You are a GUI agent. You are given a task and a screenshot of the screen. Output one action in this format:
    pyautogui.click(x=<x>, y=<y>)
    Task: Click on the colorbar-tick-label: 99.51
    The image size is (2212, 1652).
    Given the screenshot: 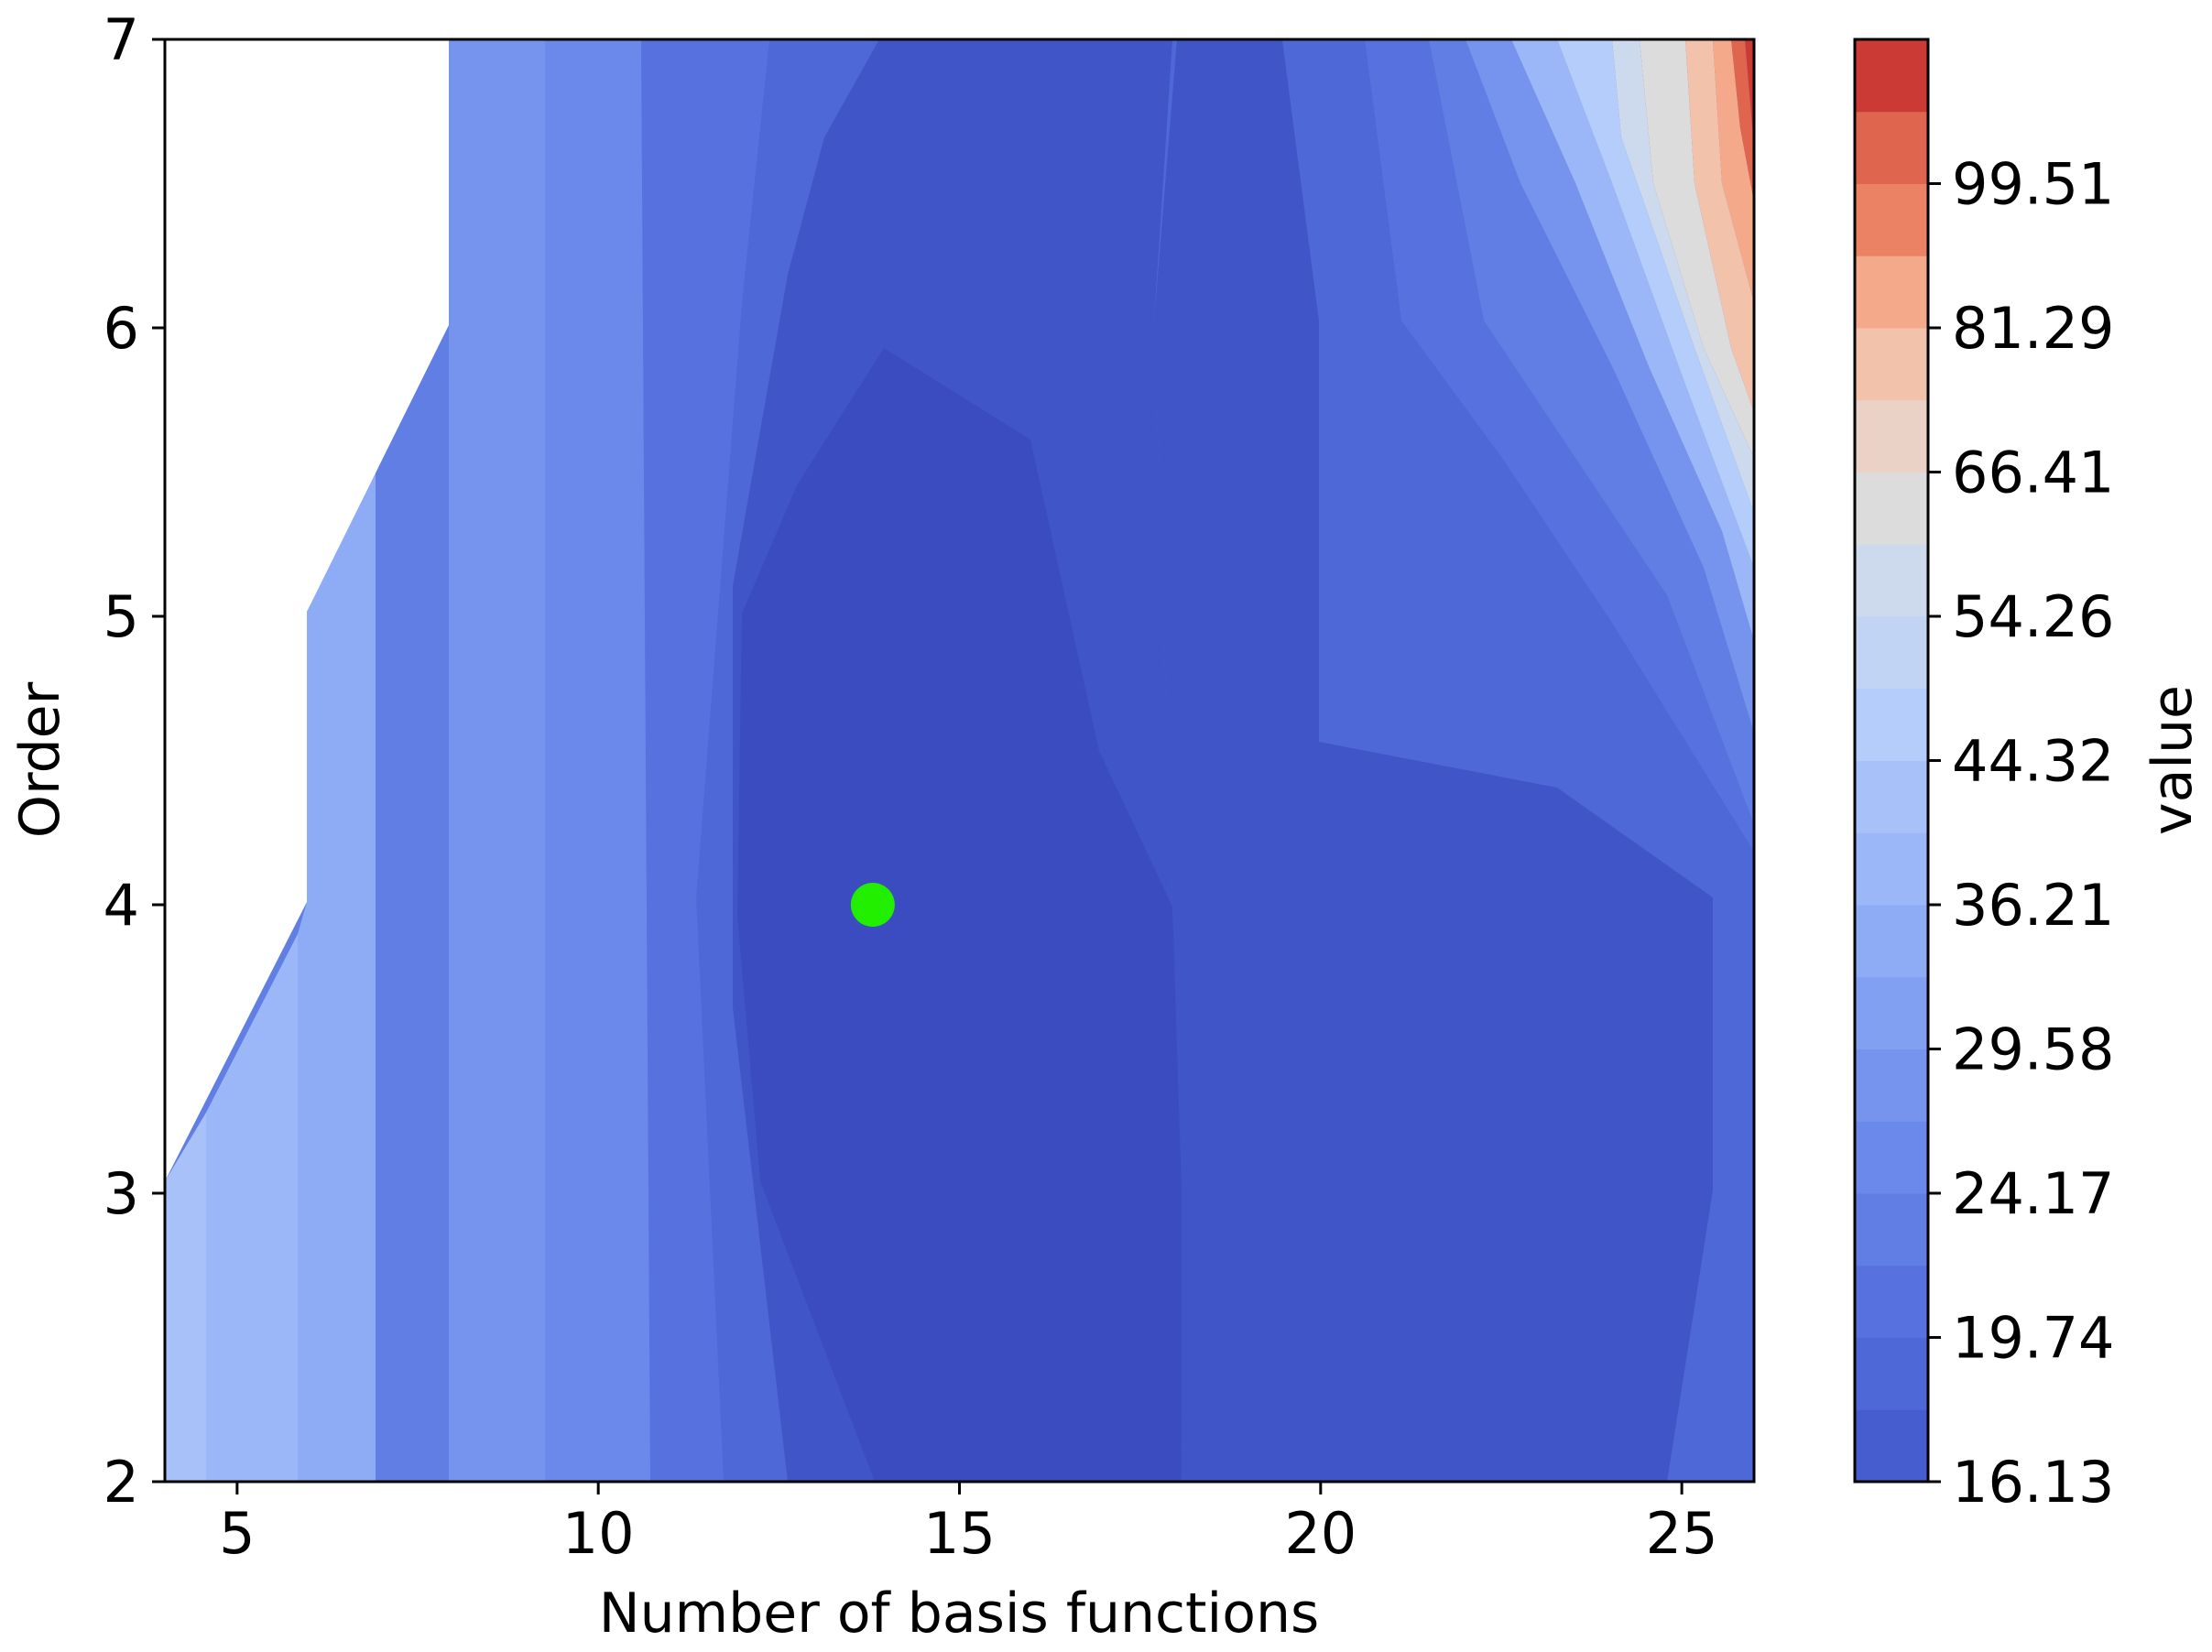 What is the action you would take?
    pyautogui.click(x=2033, y=185)
    